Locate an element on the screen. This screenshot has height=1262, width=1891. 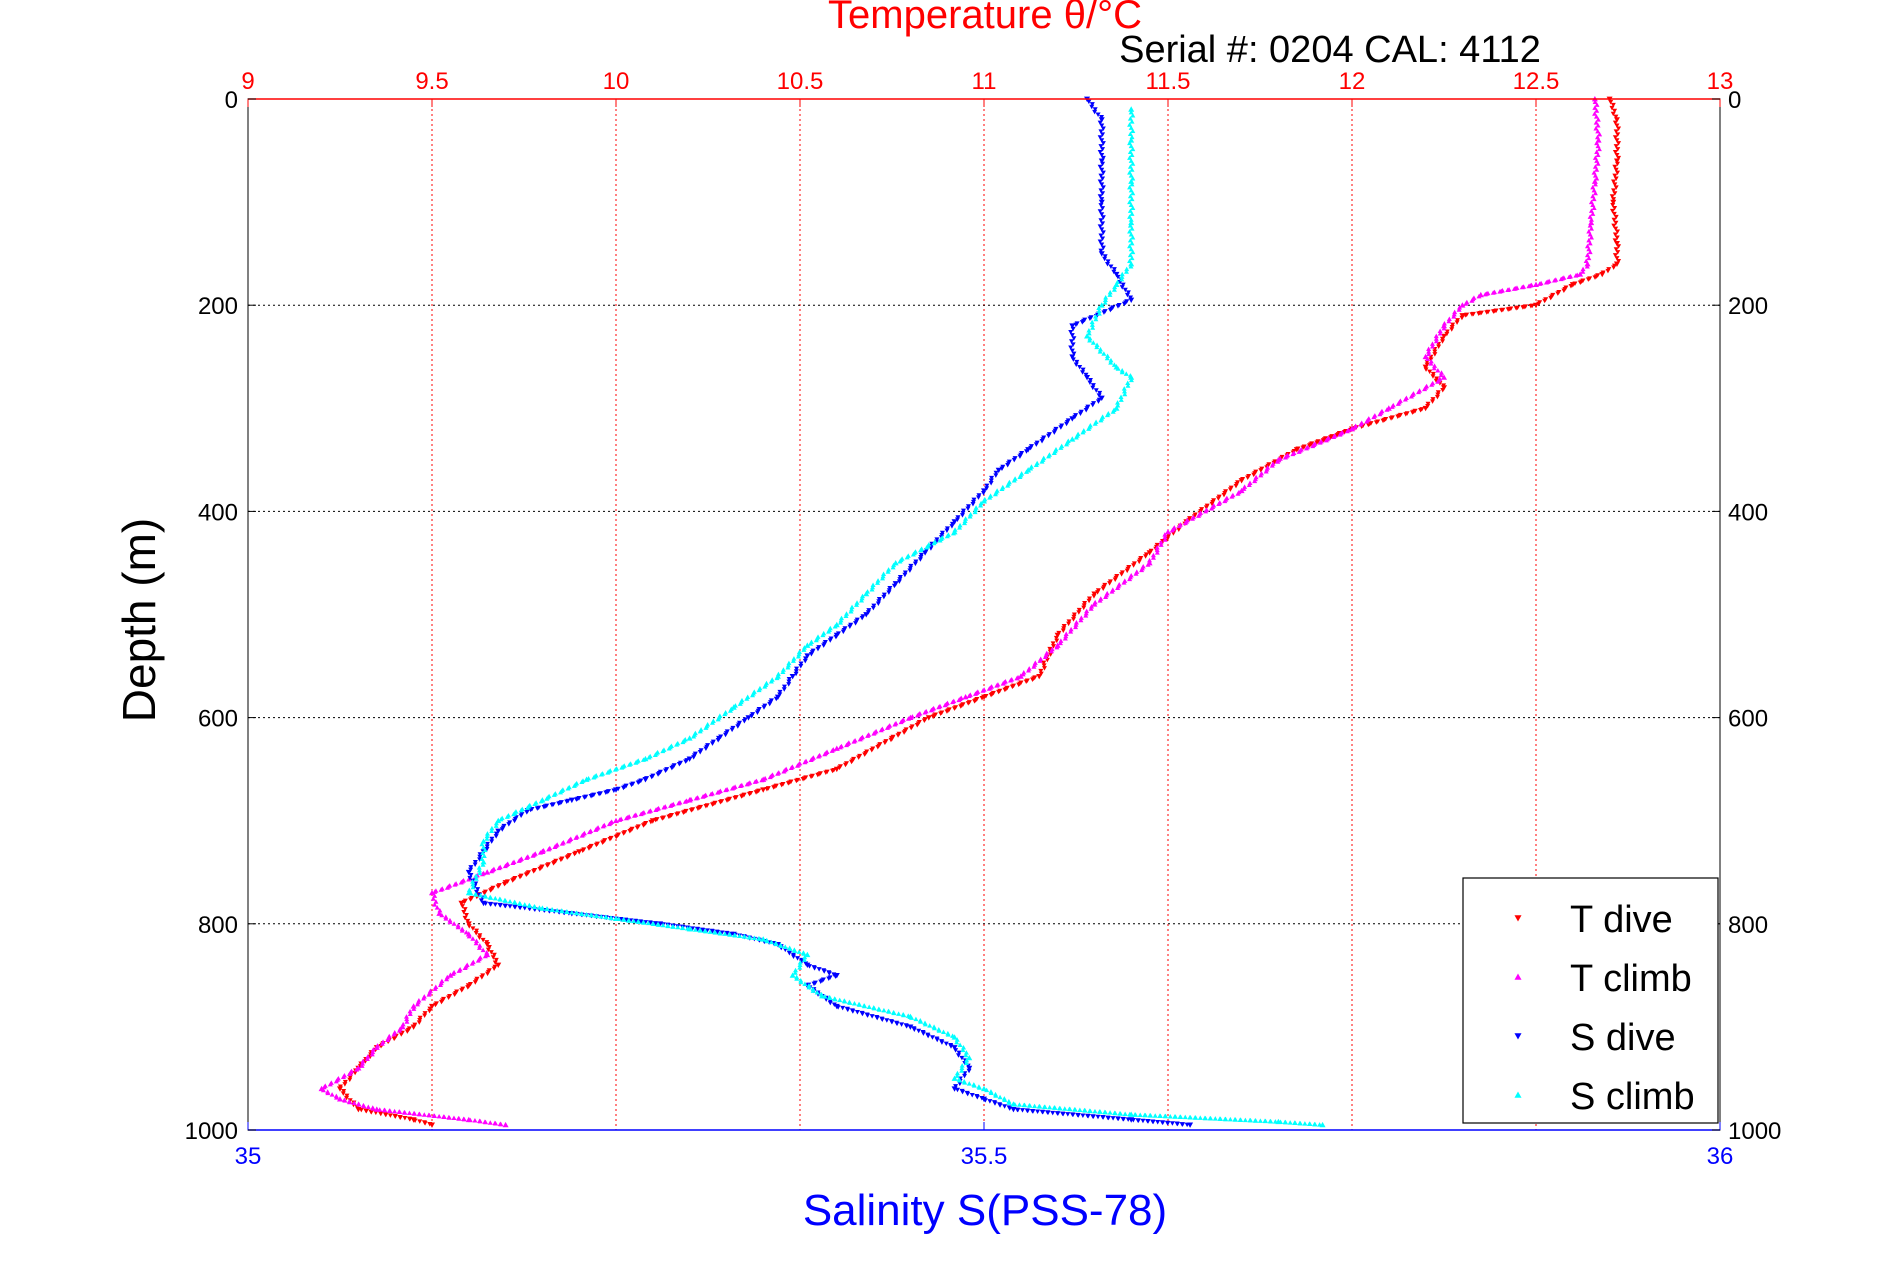
left-axis-tick-label: 600 is located at coordinates (218, 719).